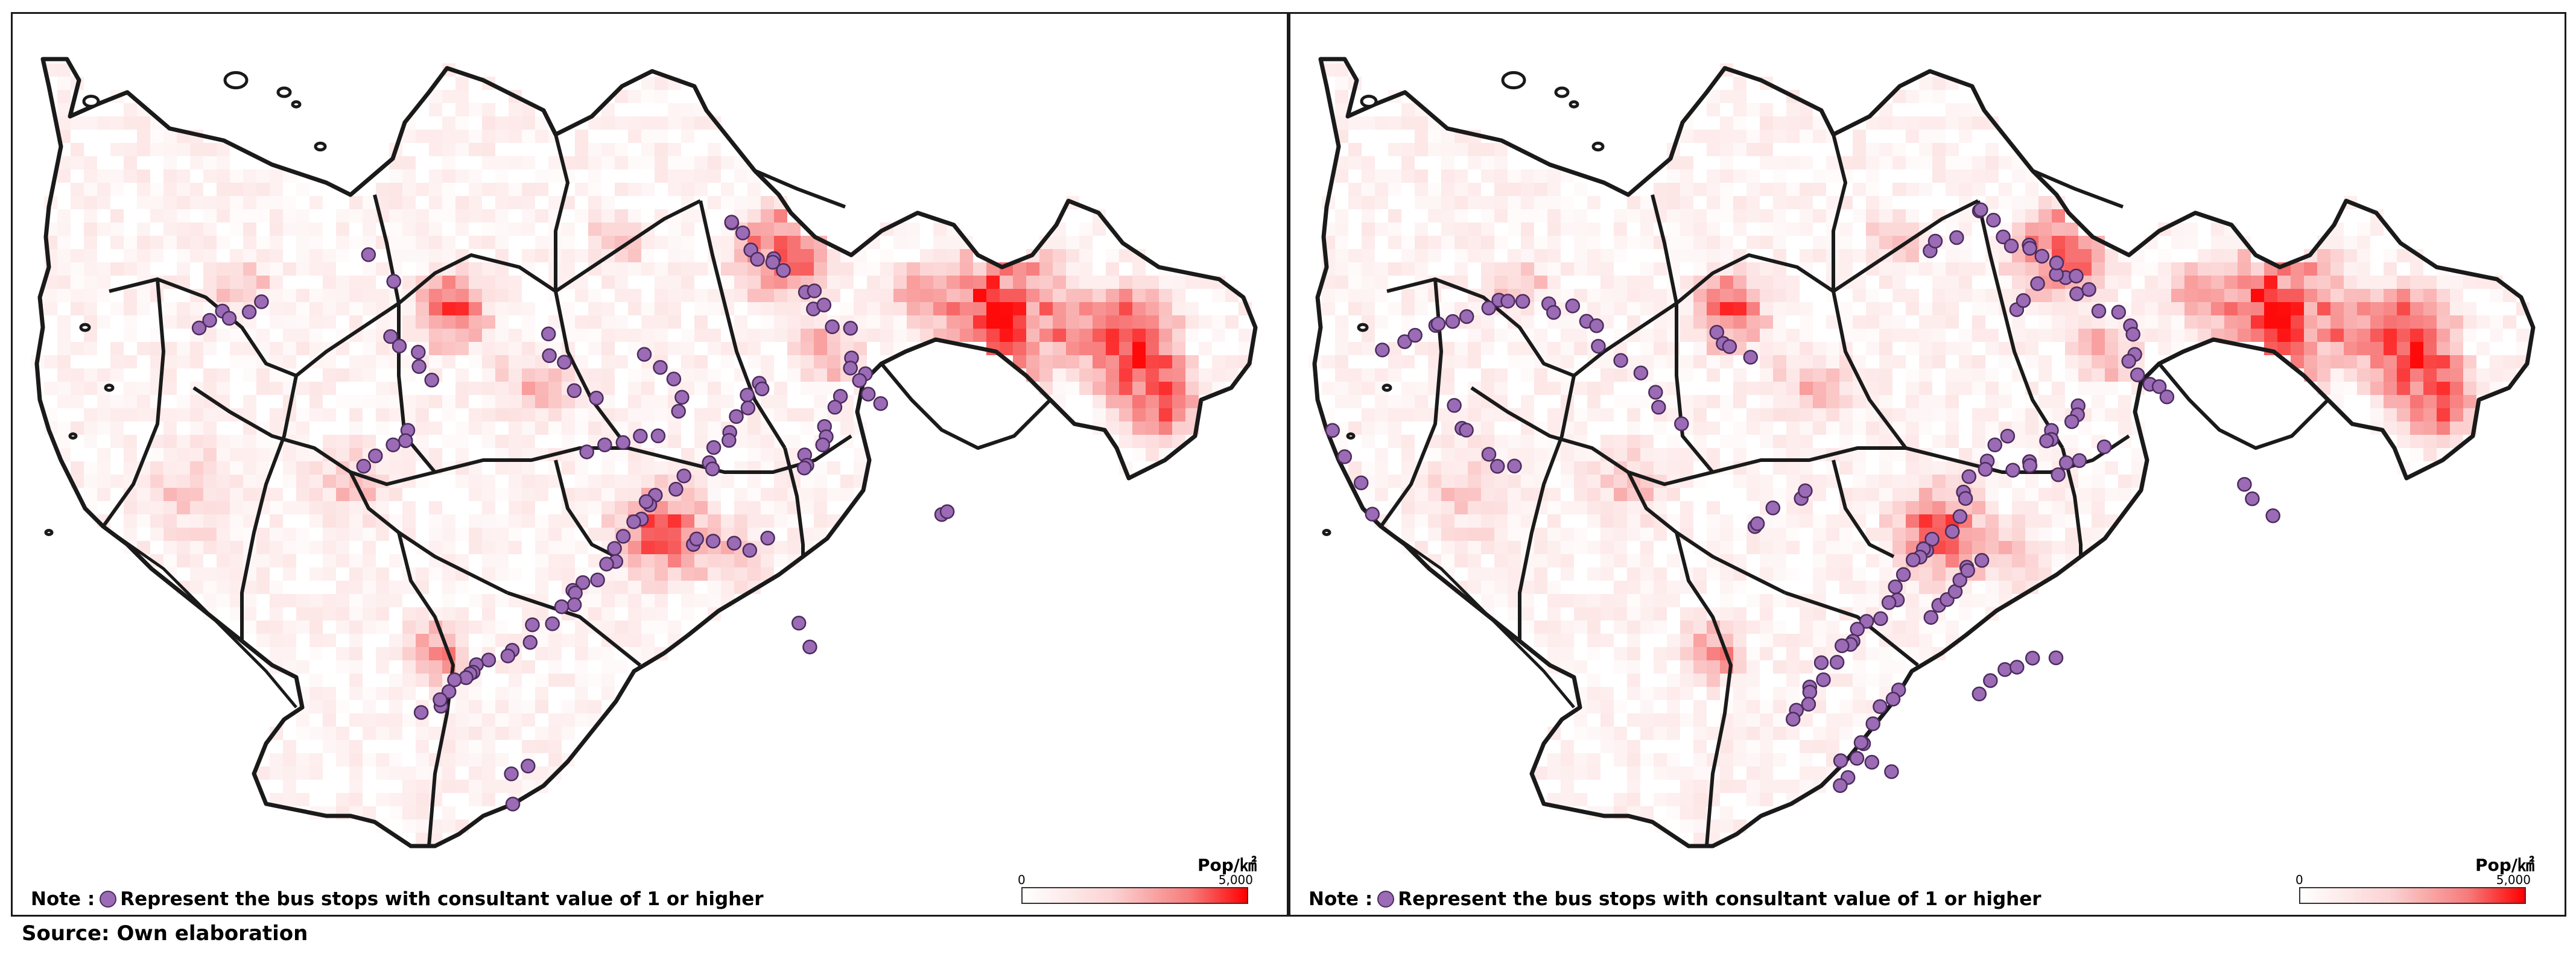 This screenshot has height=954, width=2576. Describe the element at coordinates (1363, 327) in the screenshot. I see `island` at that location.